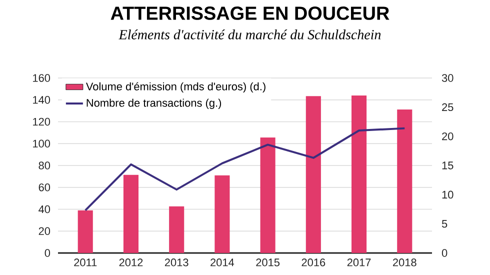 This screenshot has width=490, height=275. I want to click on x-tick-label: 2012, so click(131, 262).